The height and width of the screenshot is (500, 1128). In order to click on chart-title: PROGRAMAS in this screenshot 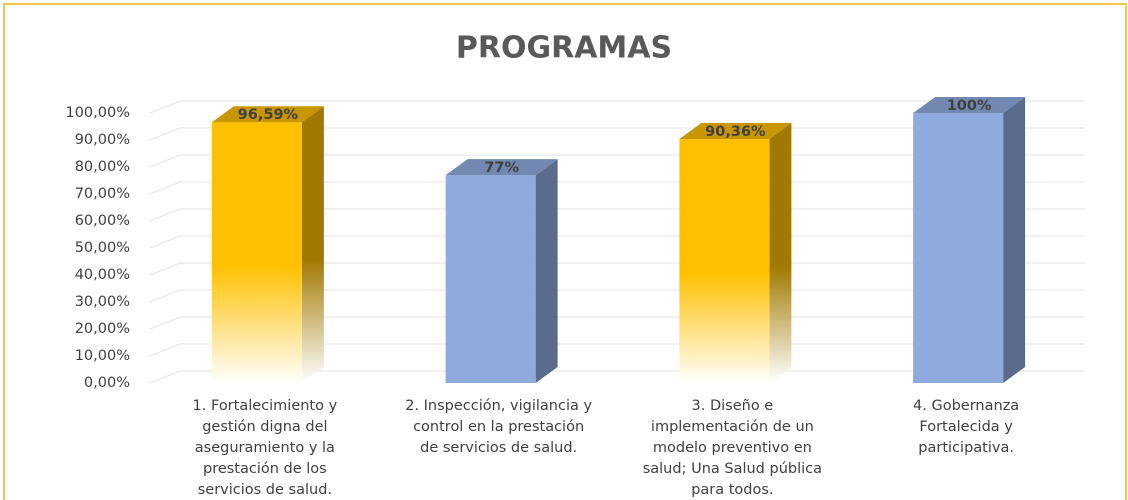, I will do `click(564, 48)`.